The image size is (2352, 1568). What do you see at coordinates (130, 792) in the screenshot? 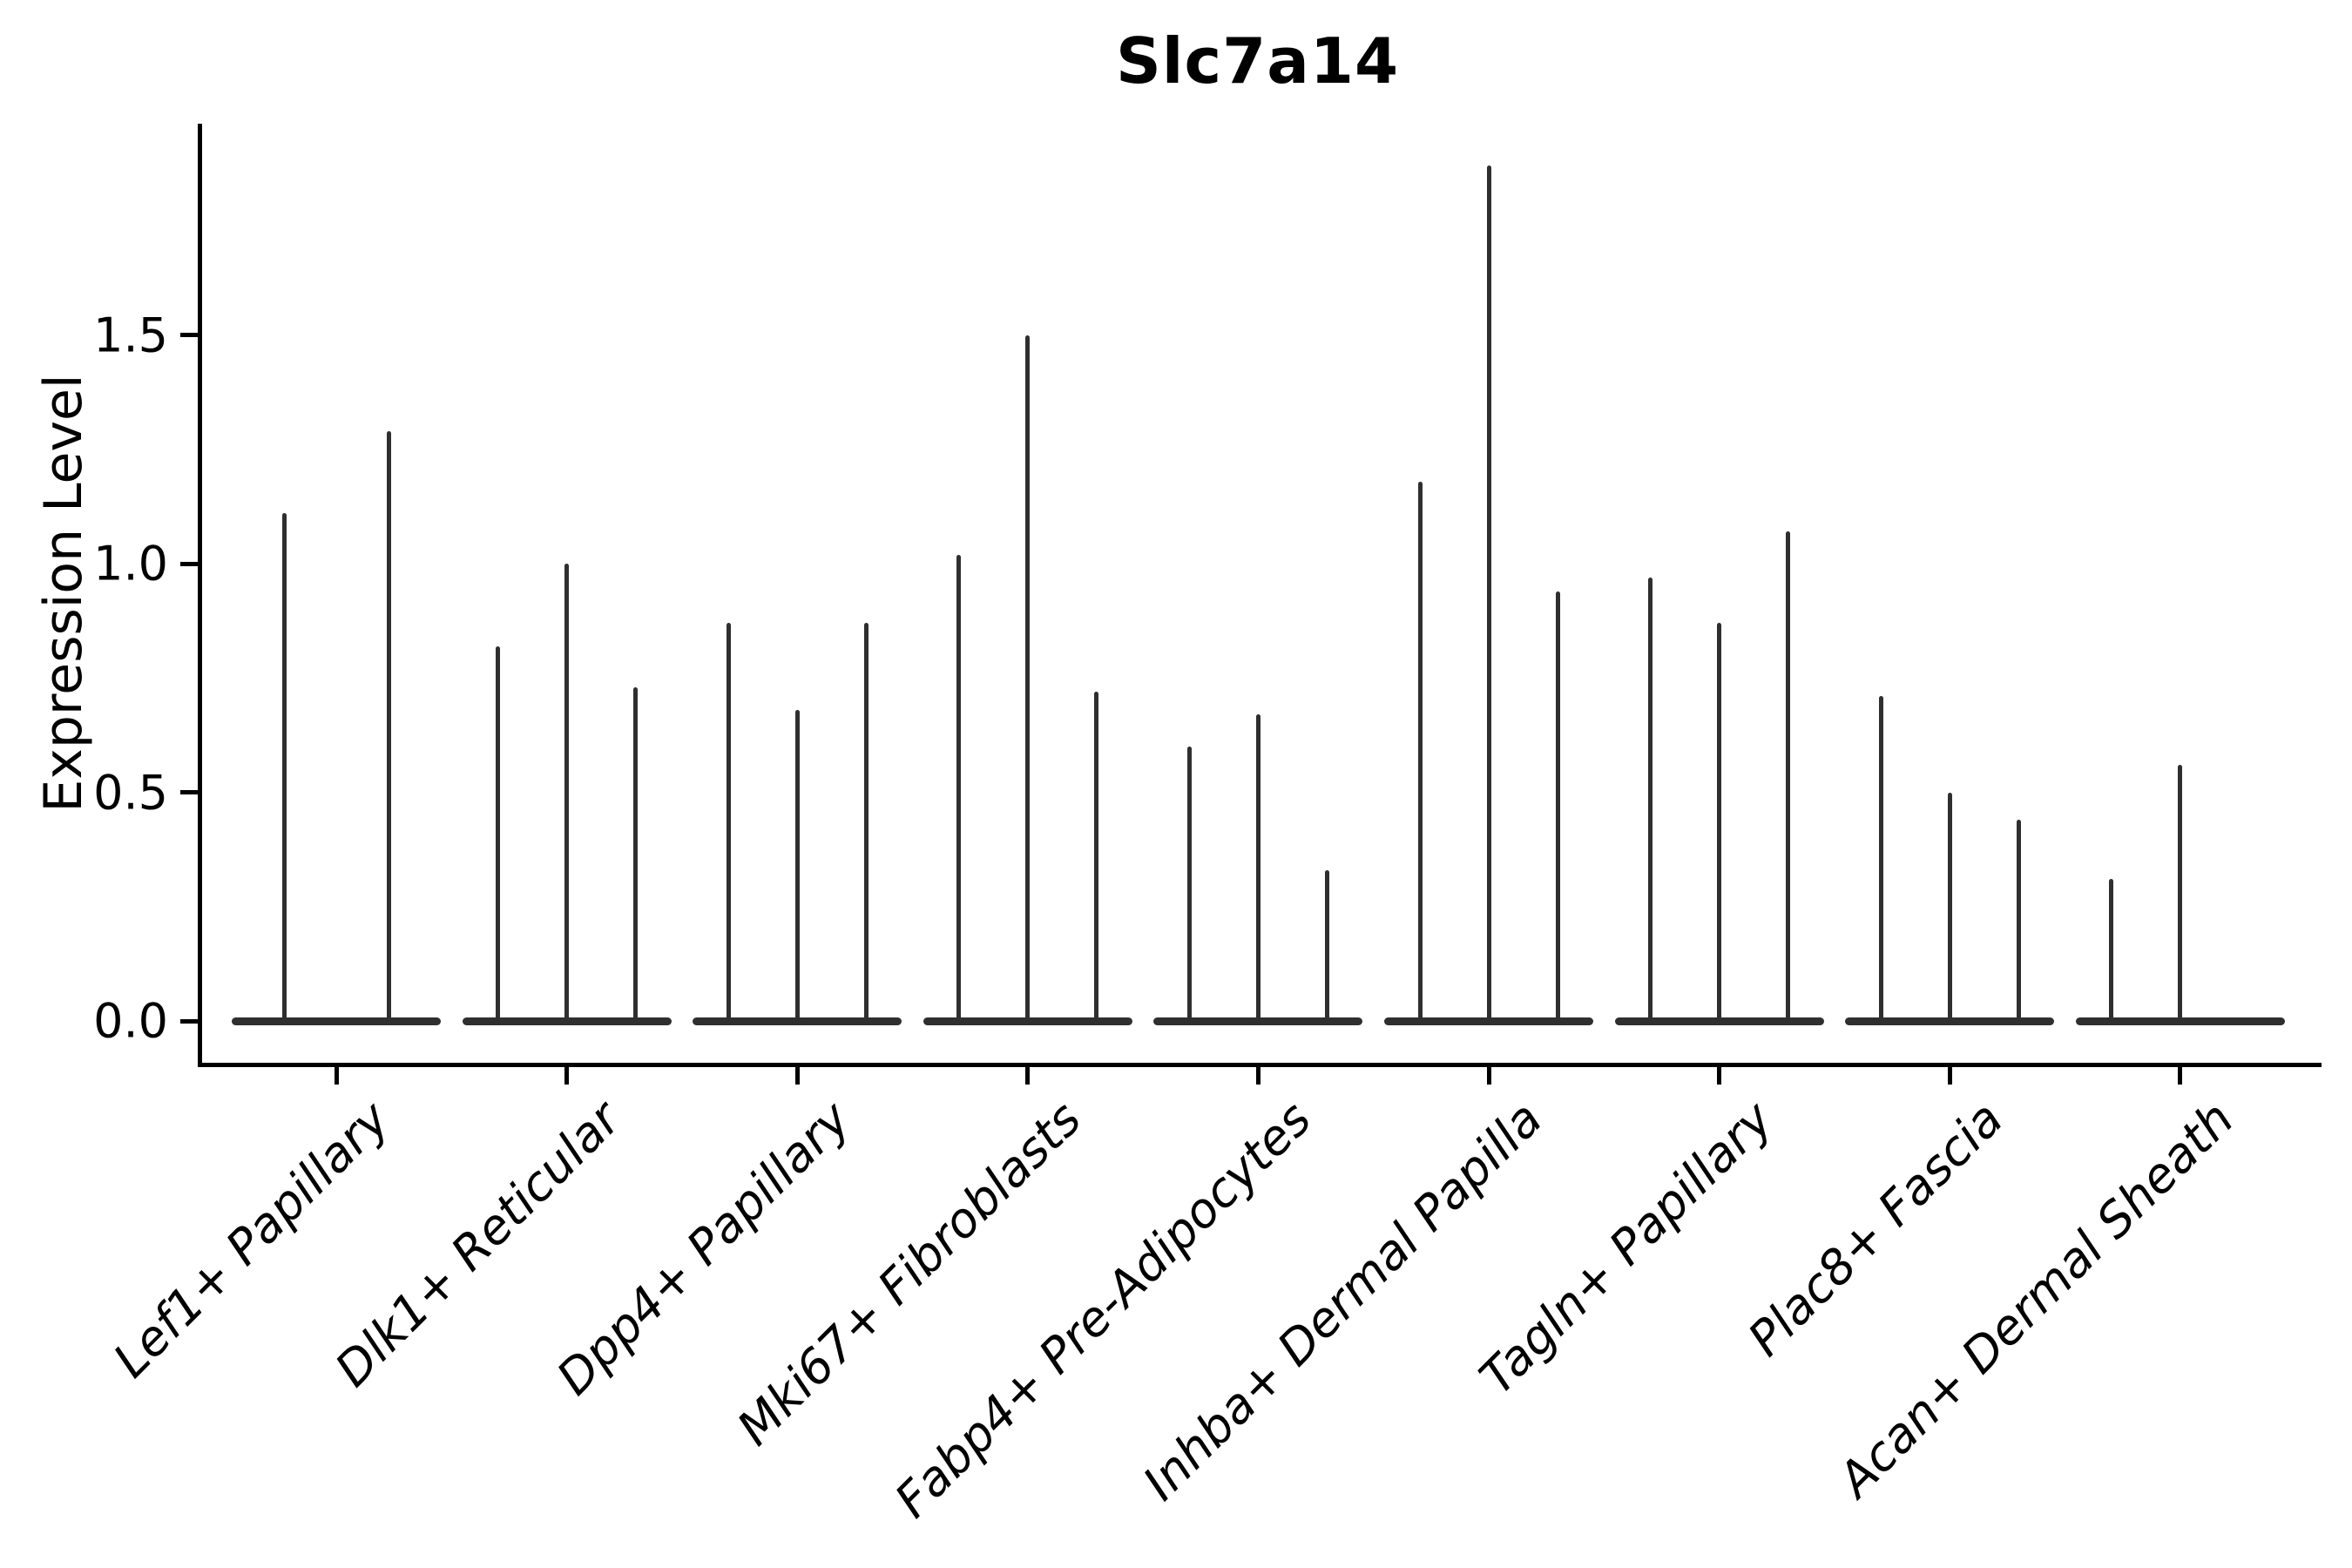
I see `y-tick-label-0.5: 0.5` at bounding box center [130, 792].